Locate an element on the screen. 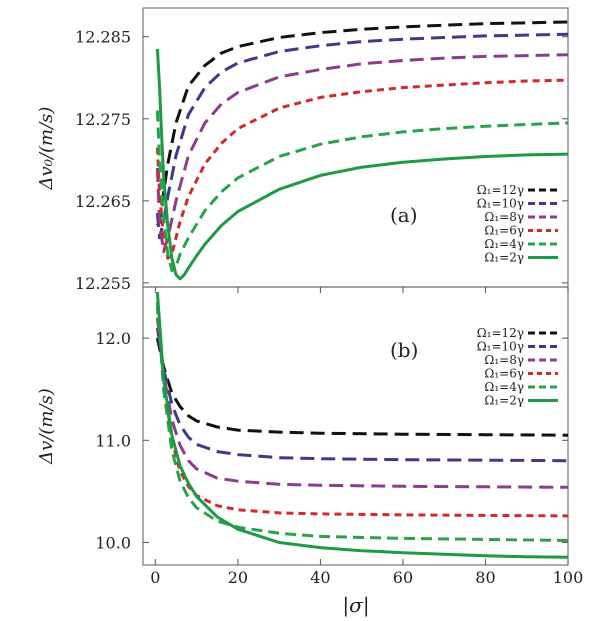 The height and width of the screenshot is (621, 608). x-tick-label: 100 is located at coordinates (568, 577).